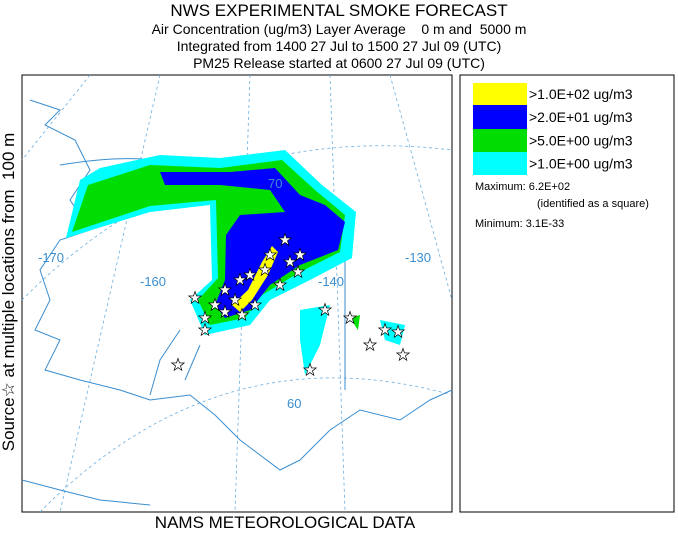 This screenshot has width=678, height=537. I want to click on legend-label: >1.0E+02 ug/m3, so click(581, 94).